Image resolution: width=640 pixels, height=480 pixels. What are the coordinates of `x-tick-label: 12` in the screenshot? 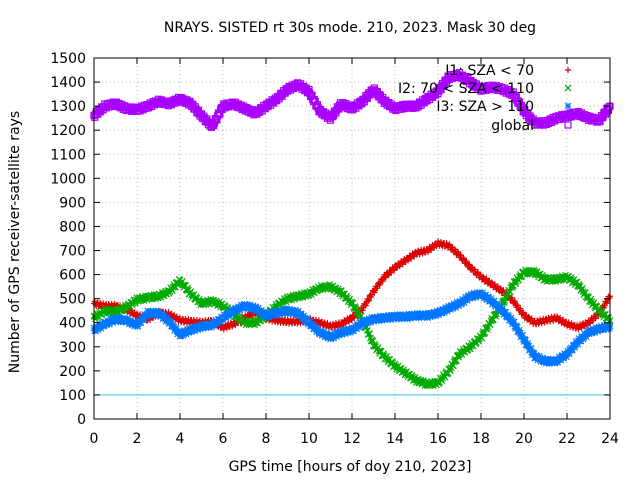 It's located at (352, 439).